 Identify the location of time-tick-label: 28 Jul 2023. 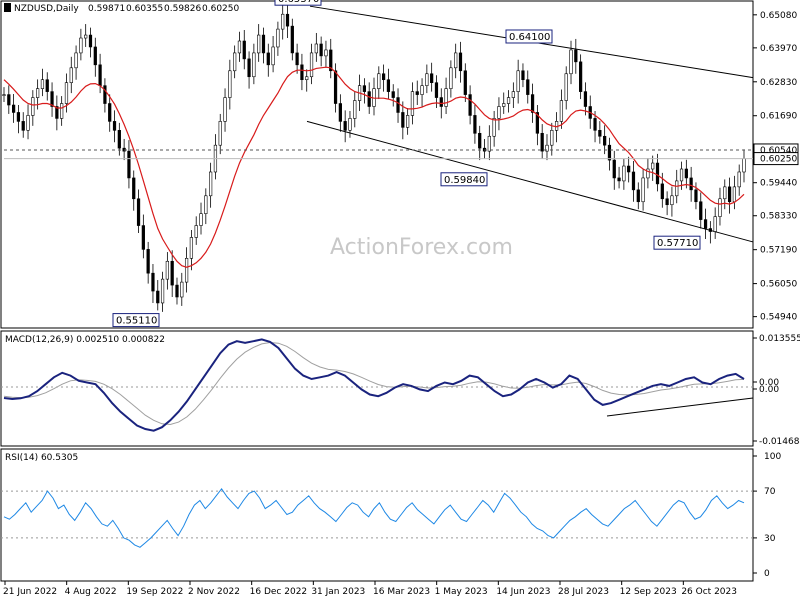
(583, 592).